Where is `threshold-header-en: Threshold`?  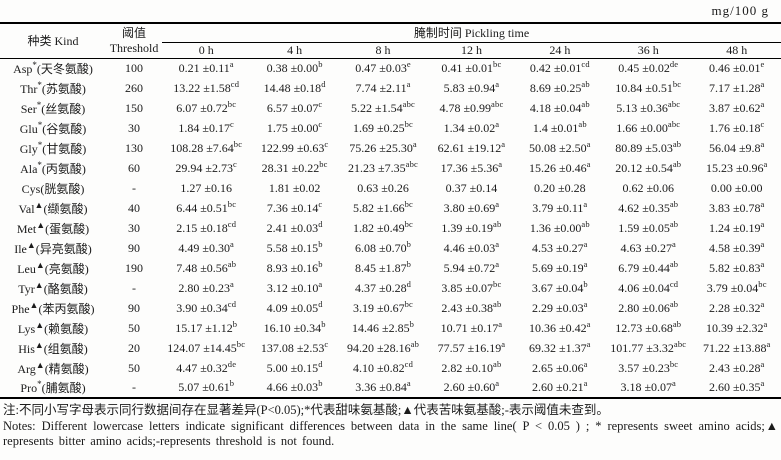
threshold-header-en: Threshold is located at coordinates (134, 47).